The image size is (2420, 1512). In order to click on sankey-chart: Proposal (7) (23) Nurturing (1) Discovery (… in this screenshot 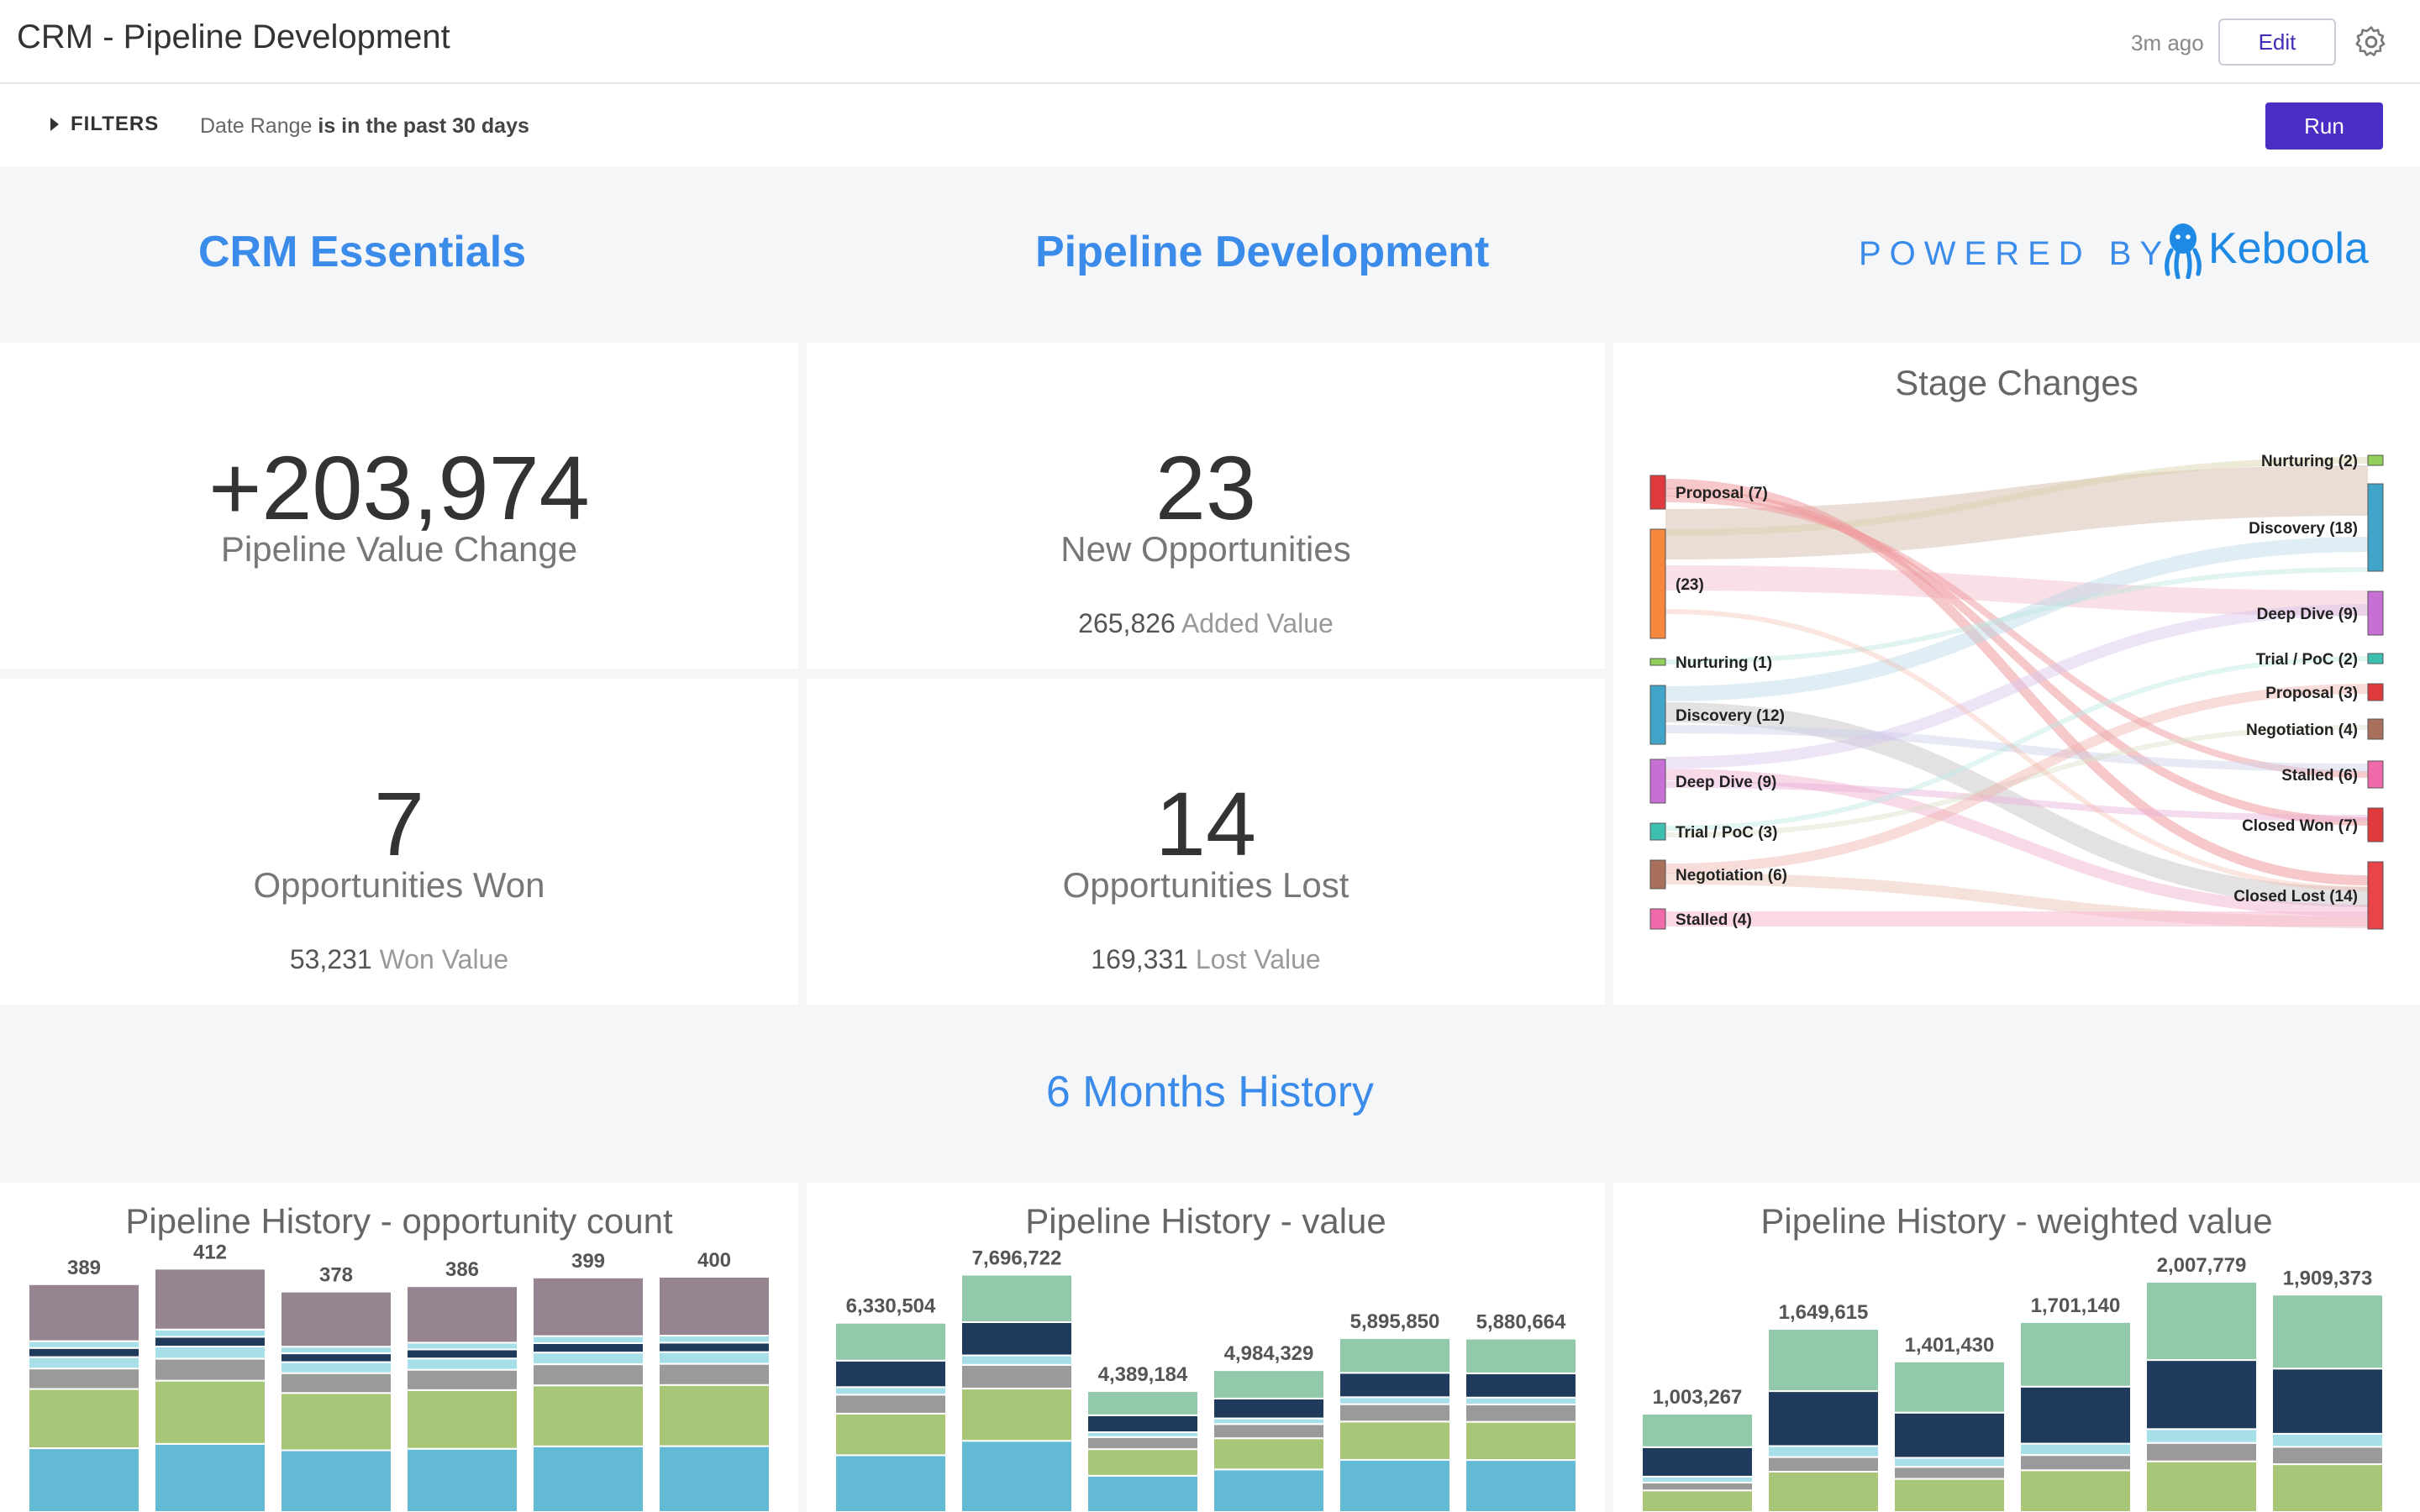, I will do `click(2016, 674)`.